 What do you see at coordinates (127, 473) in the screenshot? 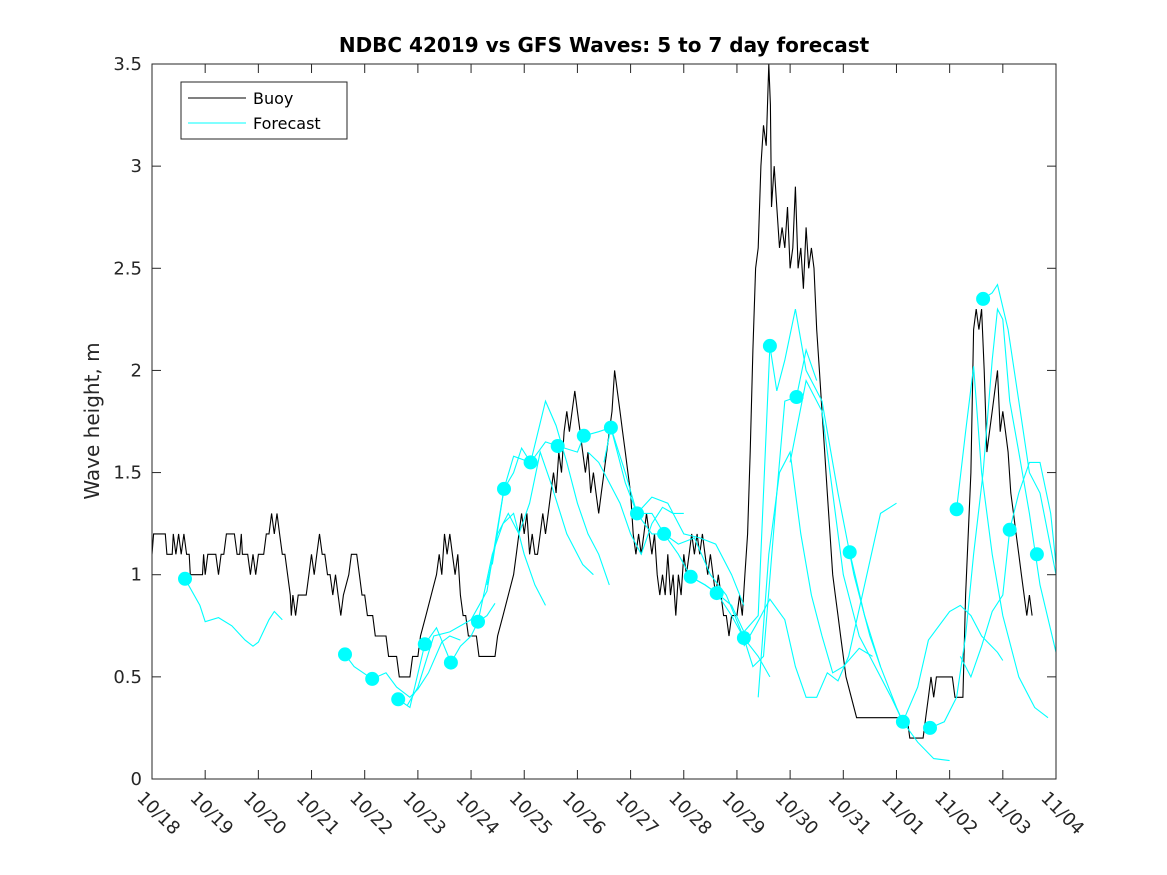
I see `y-tick-label: 1.5` at bounding box center [127, 473].